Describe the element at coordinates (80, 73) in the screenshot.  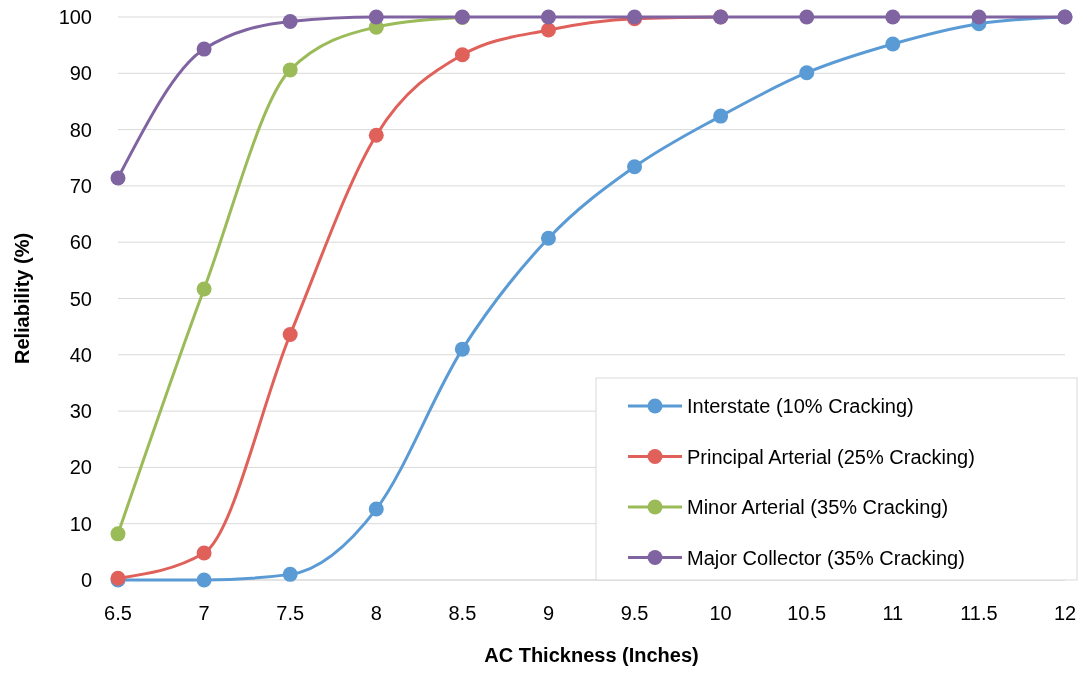
I see `y-tick-label: 90` at that location.